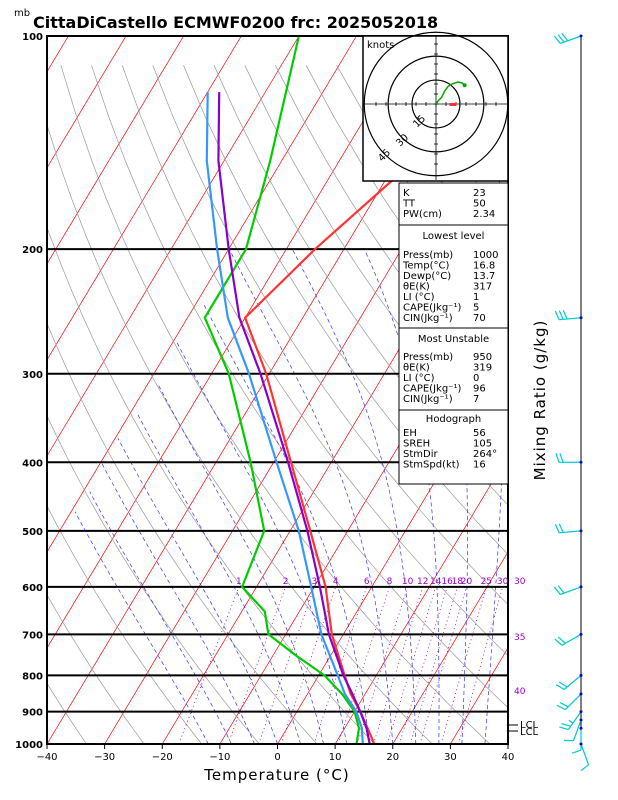  I want to click on temperature-tick-label: 0, so click(277, 757).